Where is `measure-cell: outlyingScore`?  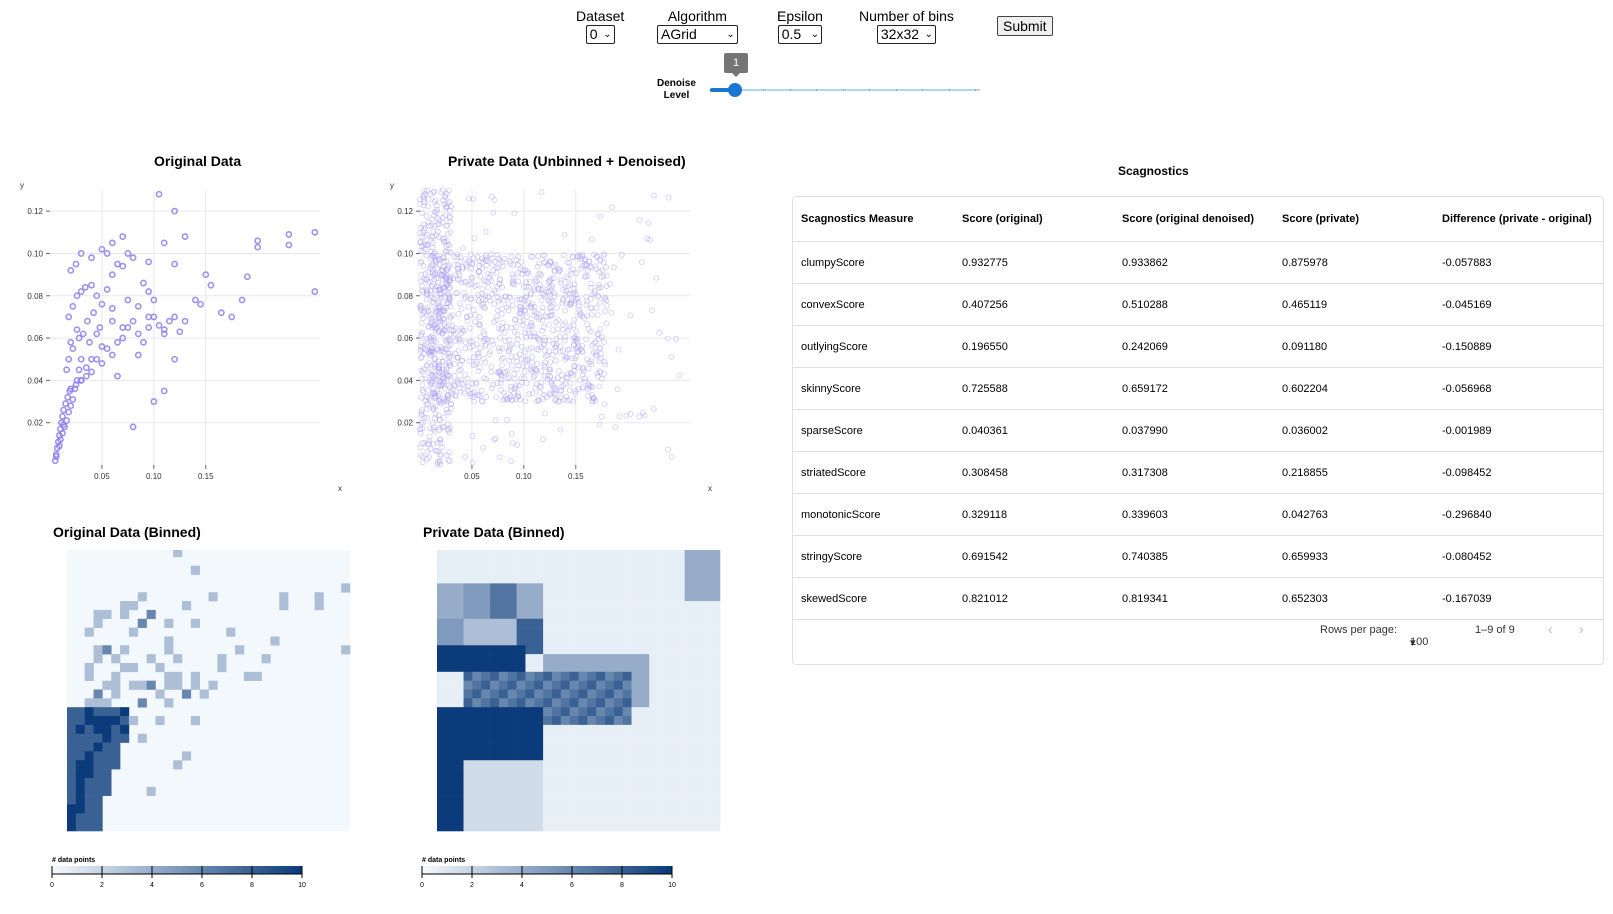 measure-cell: outlyingScore is located at coordinates (873, 346).